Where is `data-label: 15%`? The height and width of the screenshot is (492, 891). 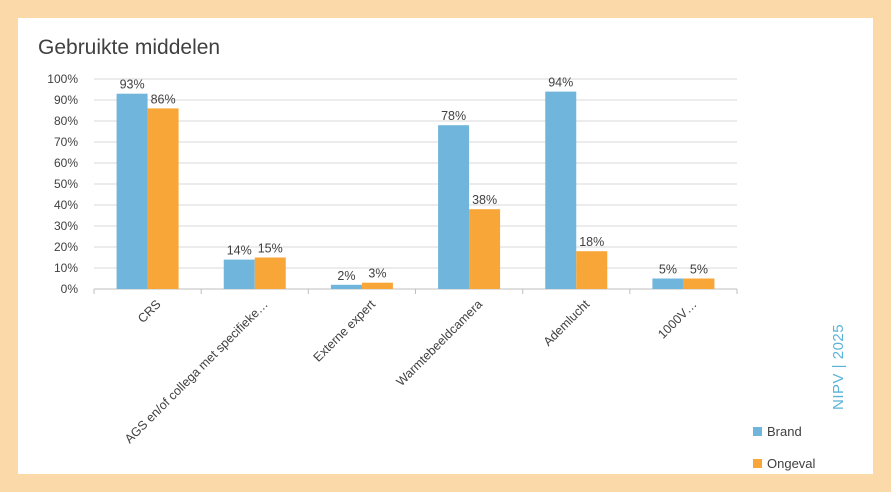 data-label: 15% is located at coordinates (270, 249).